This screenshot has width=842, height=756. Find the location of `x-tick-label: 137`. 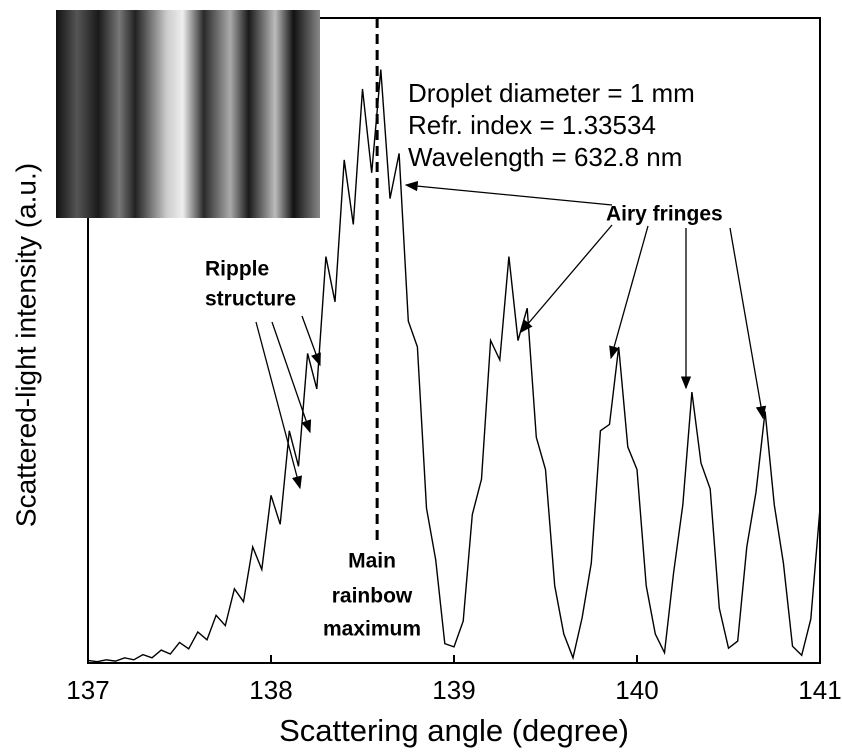

x-tick-label: 137 is located at coordinates (87, 690).